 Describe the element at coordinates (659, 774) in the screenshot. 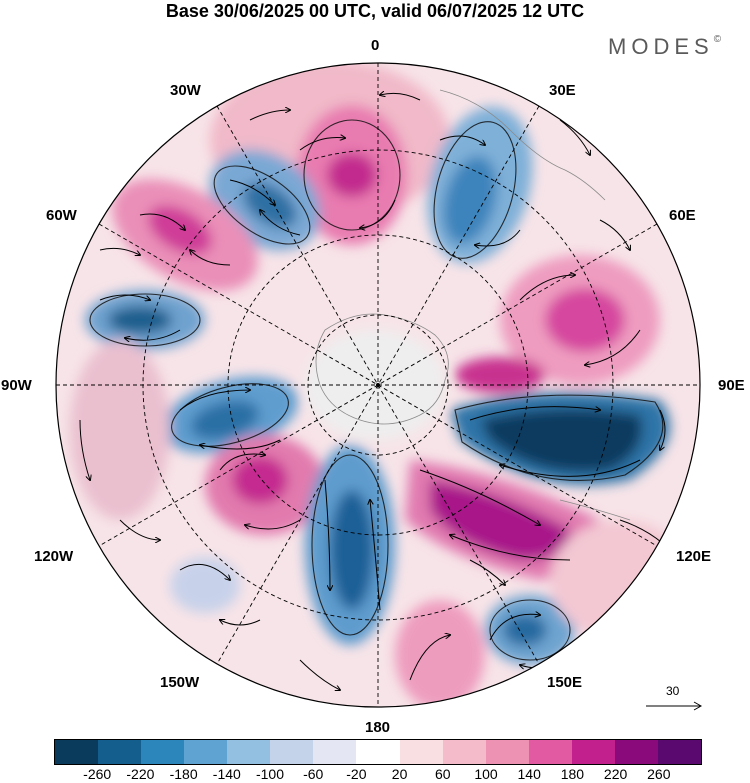

I see `colorbar-tick-label: 260` at that location.